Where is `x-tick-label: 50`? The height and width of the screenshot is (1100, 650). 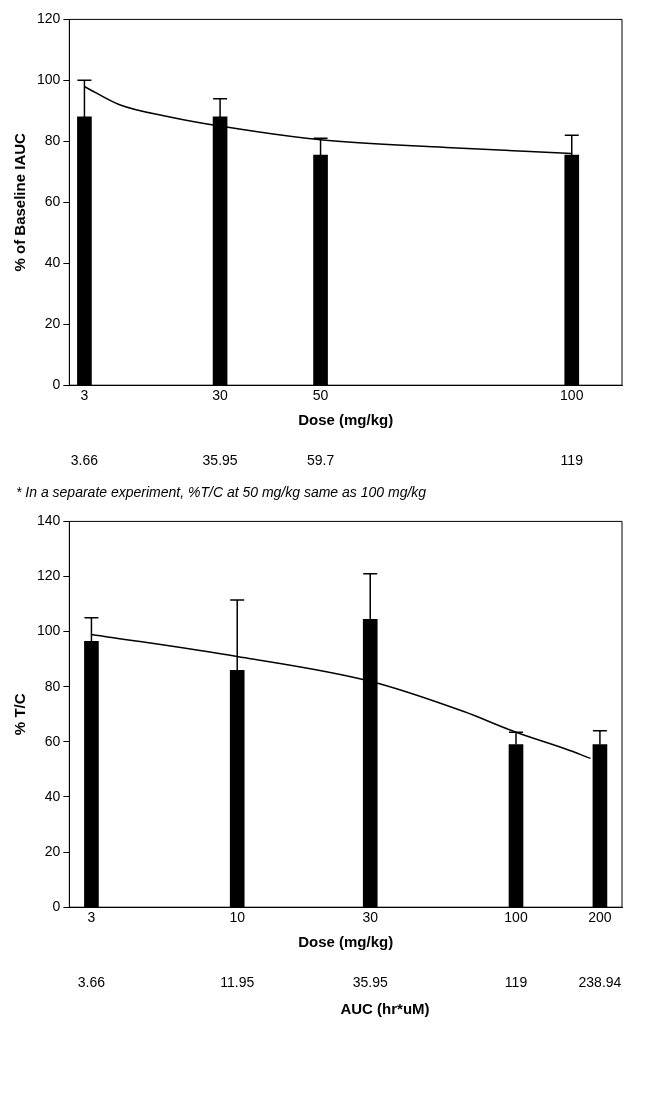
x-tick-label: 50 is located at coordinates (320, 395).